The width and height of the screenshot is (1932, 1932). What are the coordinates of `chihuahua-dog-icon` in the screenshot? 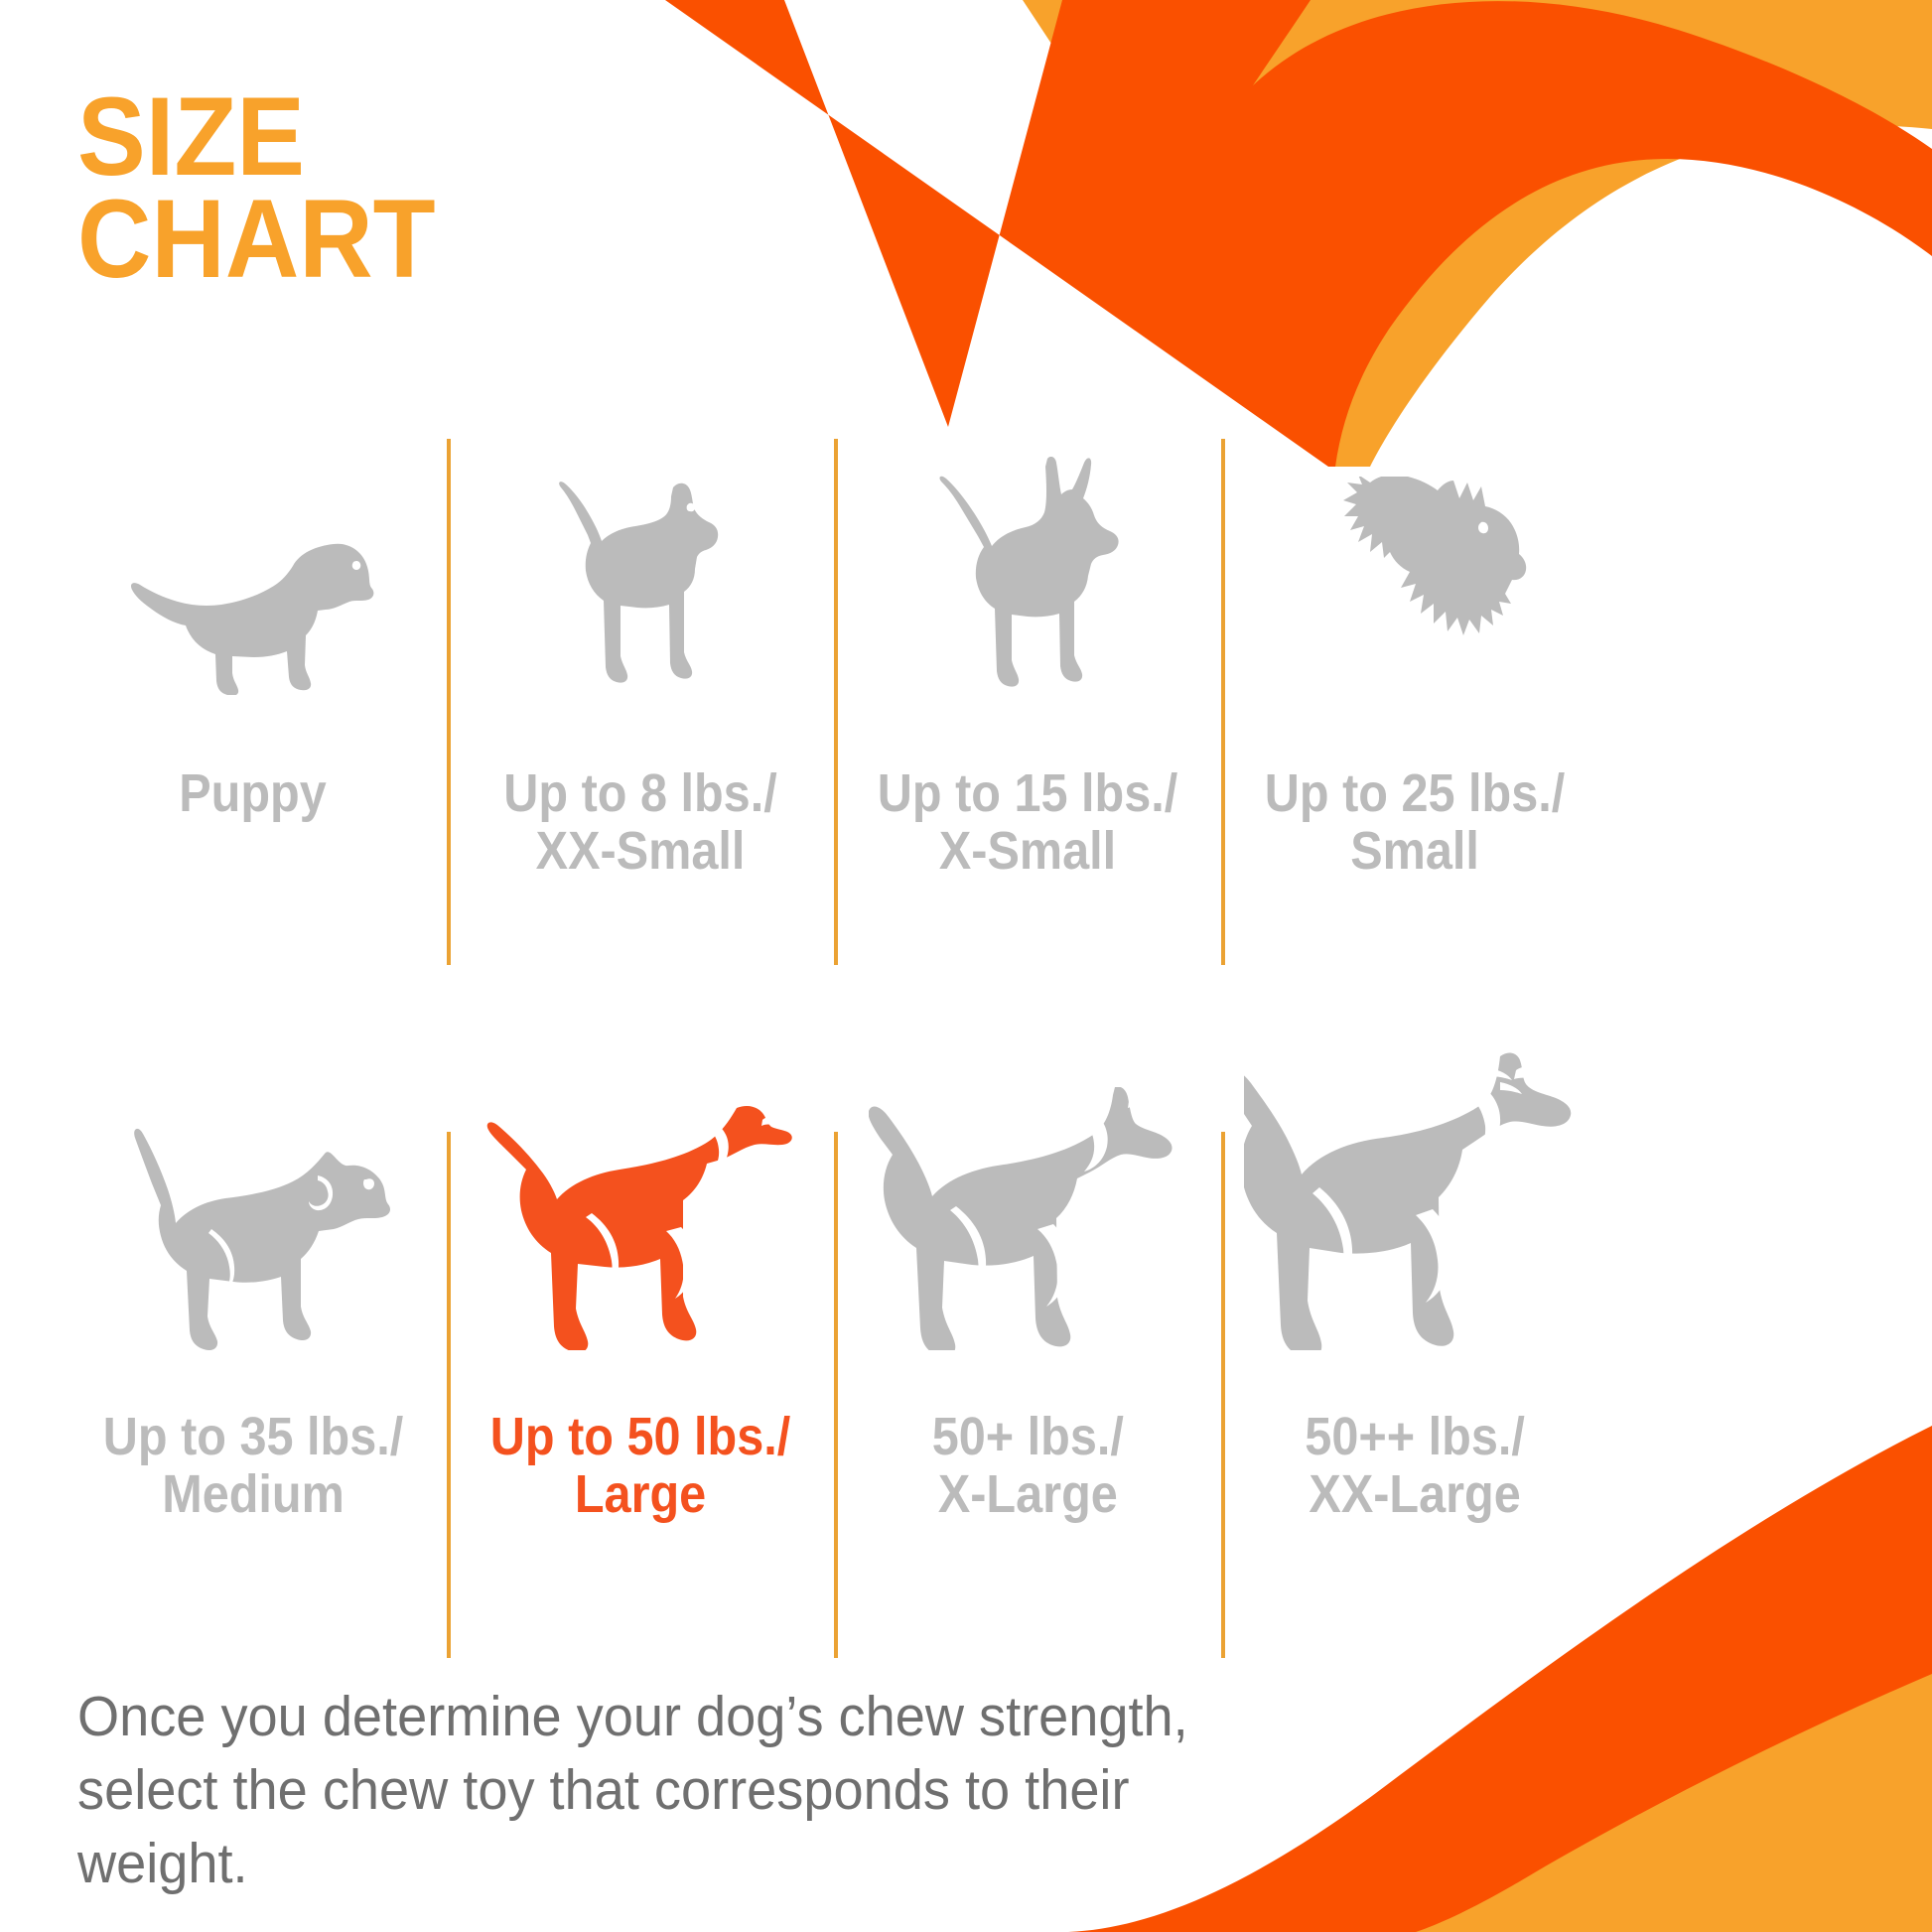 It's located at (639, 582).